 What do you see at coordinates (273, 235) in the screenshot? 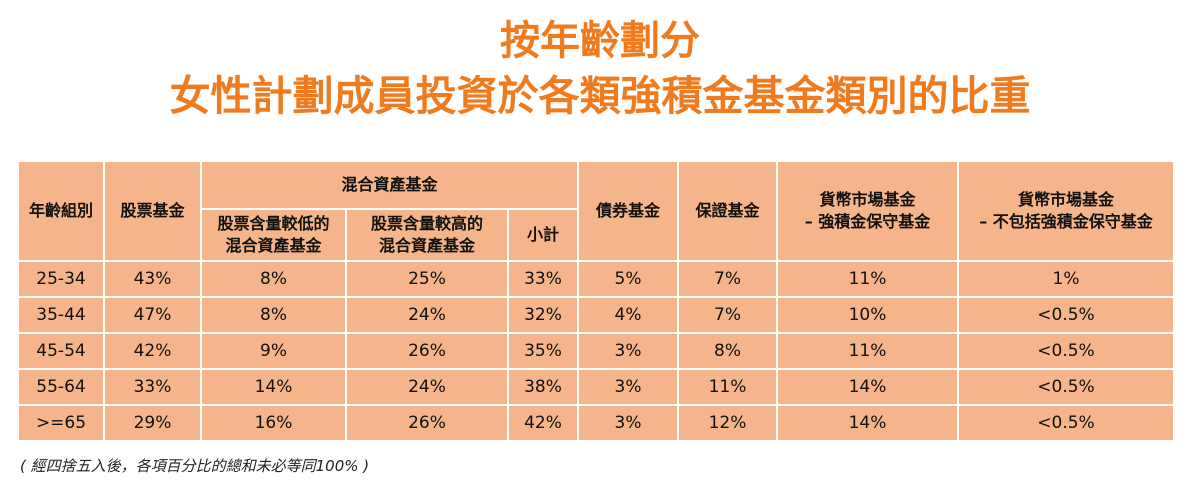
I see `header-cell: 股票含量較低的 混合資產基金` at bounding box center [273, 235].